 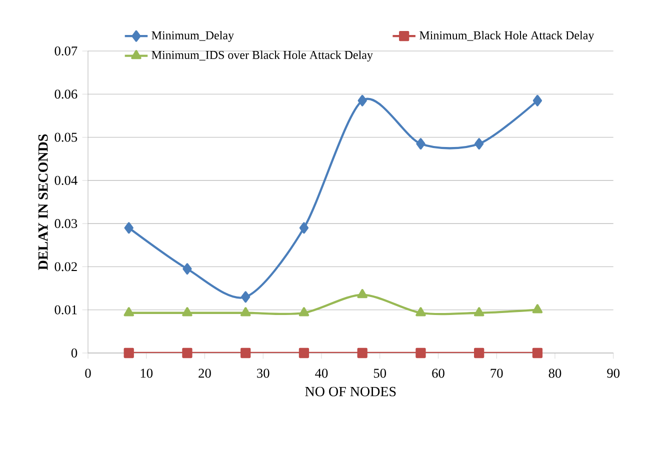 What do you see at coordinates (74, 353) in the screenshot?
I see `y-tick-label: 0` at bounding box center [74, 353].